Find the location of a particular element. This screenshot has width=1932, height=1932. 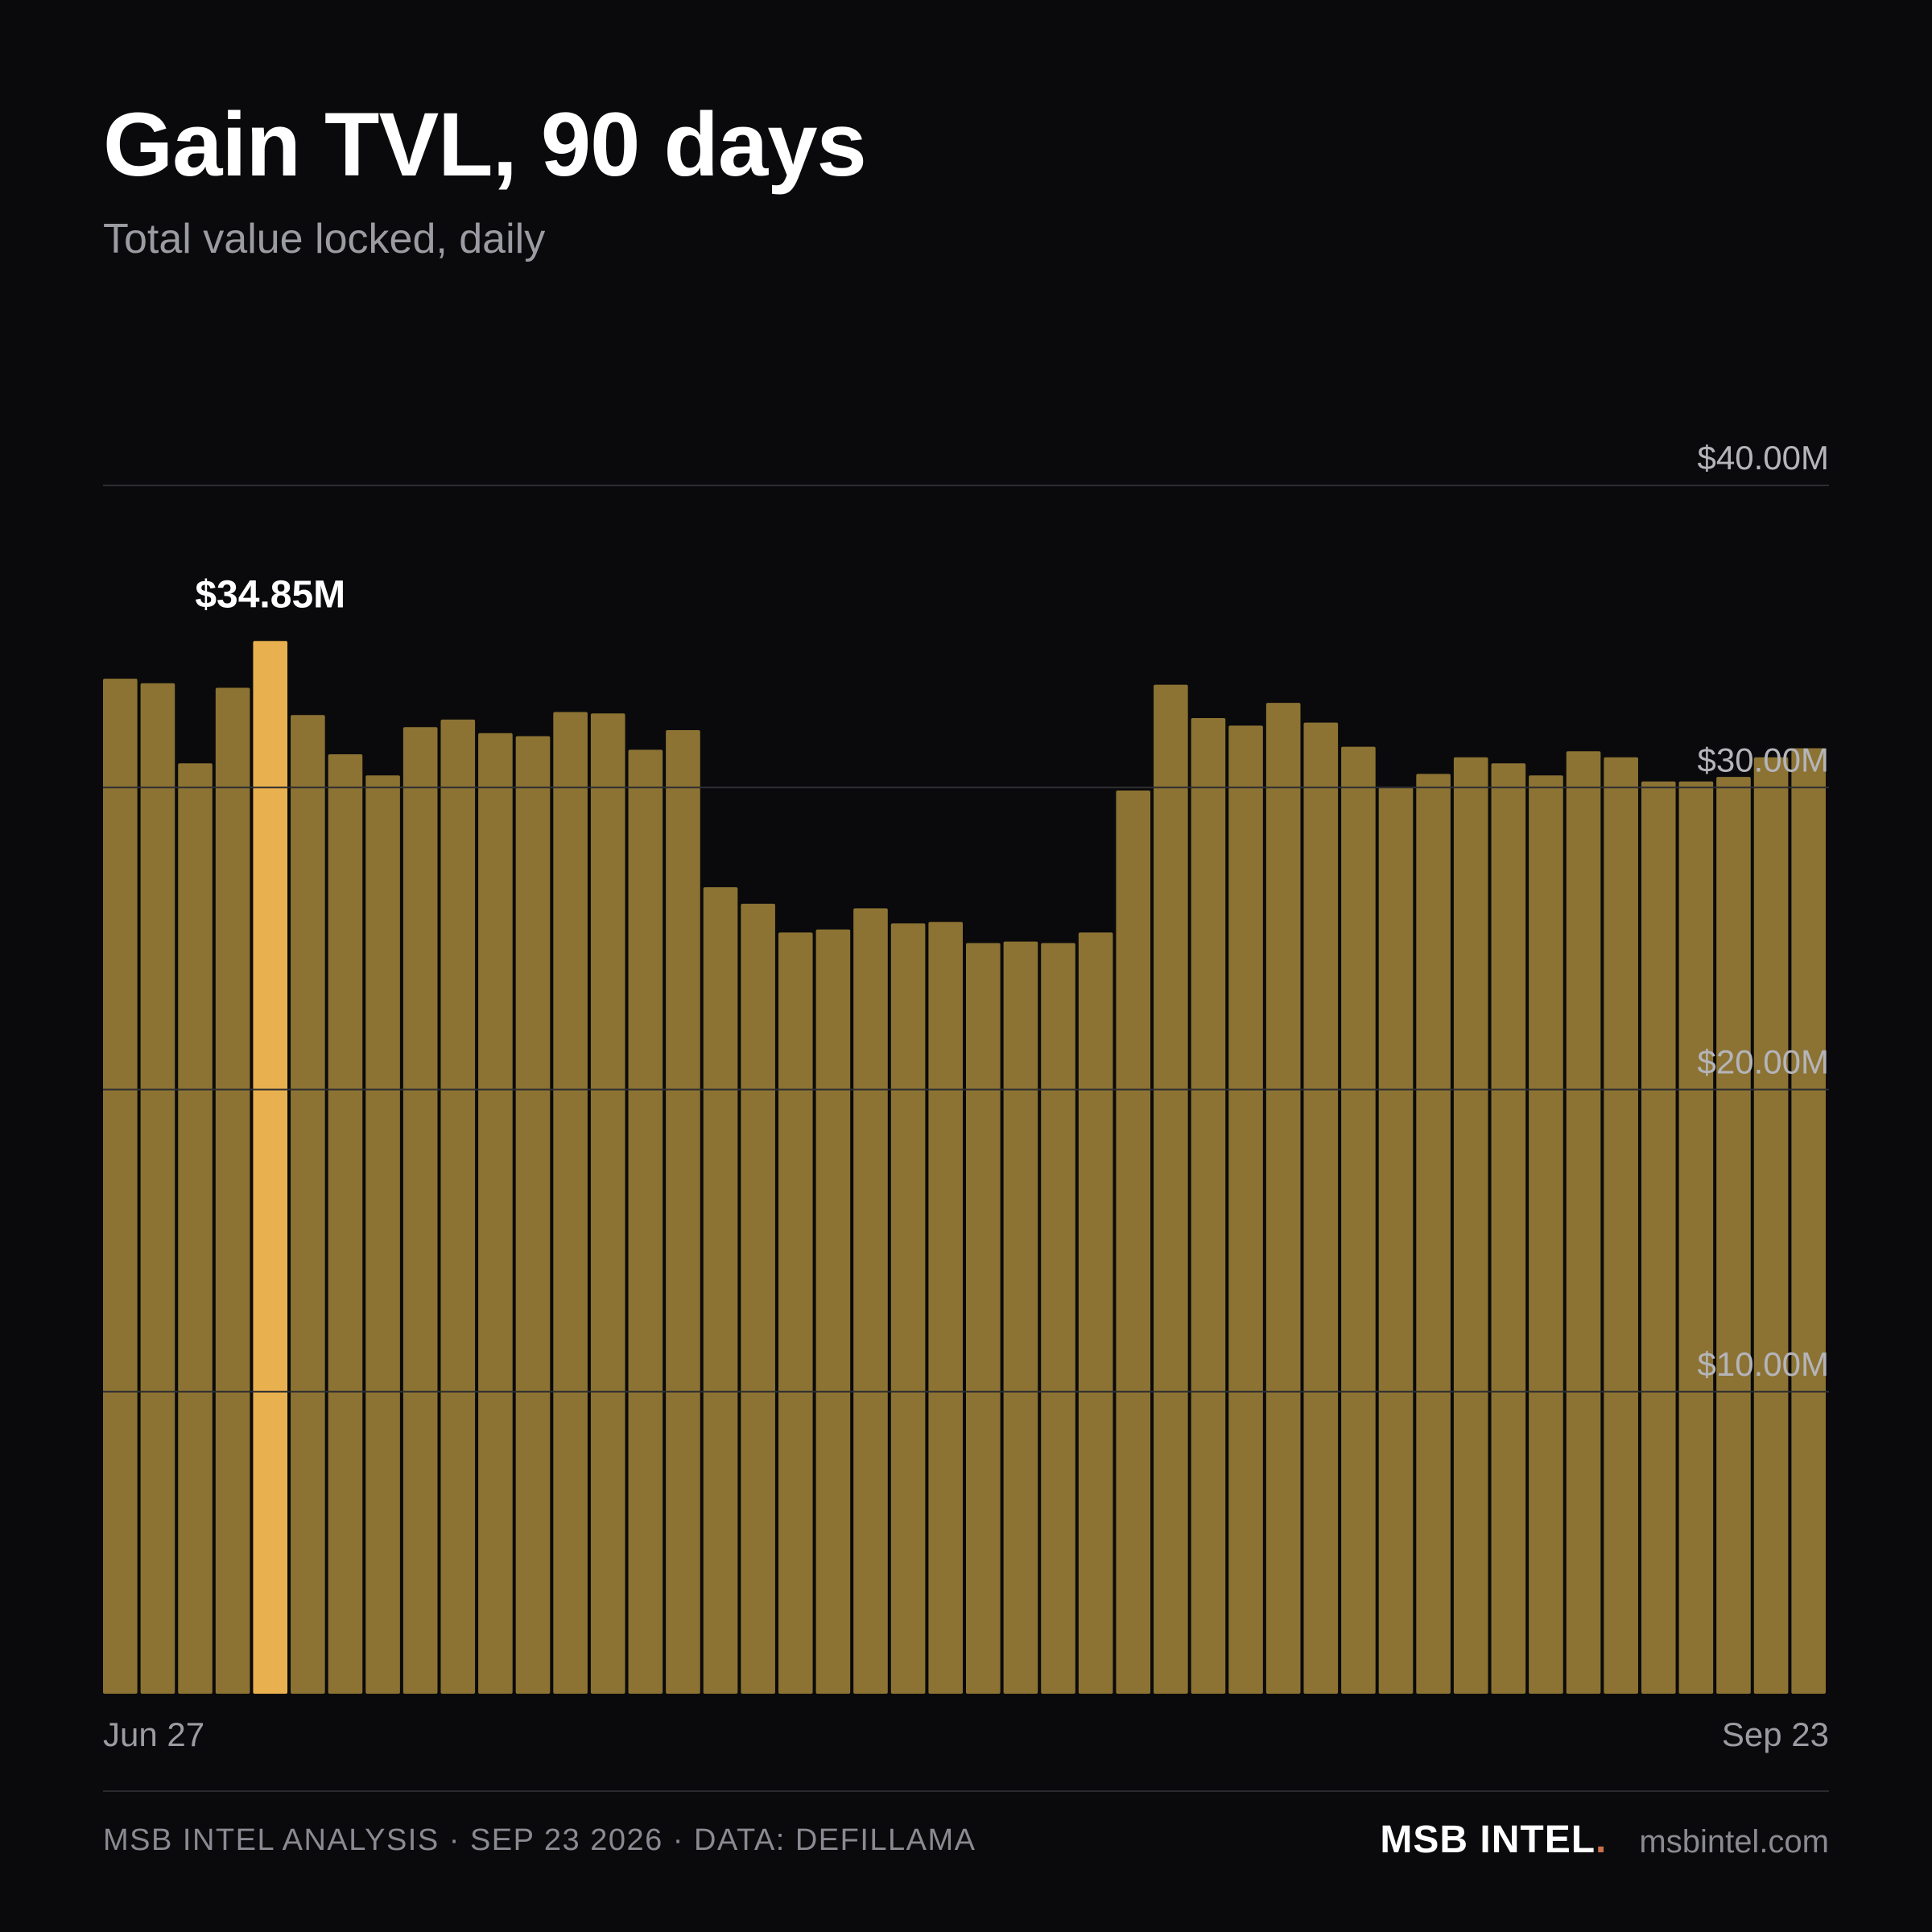

footer-divider is located at coordinates (966, 1791).